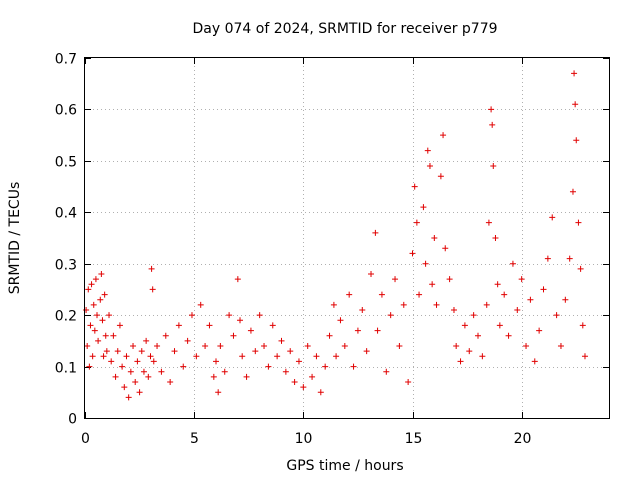 The width and height of the screenshot is (640, 480). What do you see at coordinates (414, 439) in the screenshot?
I see `x-tick-label: 15` at bounding box center [414, 439].